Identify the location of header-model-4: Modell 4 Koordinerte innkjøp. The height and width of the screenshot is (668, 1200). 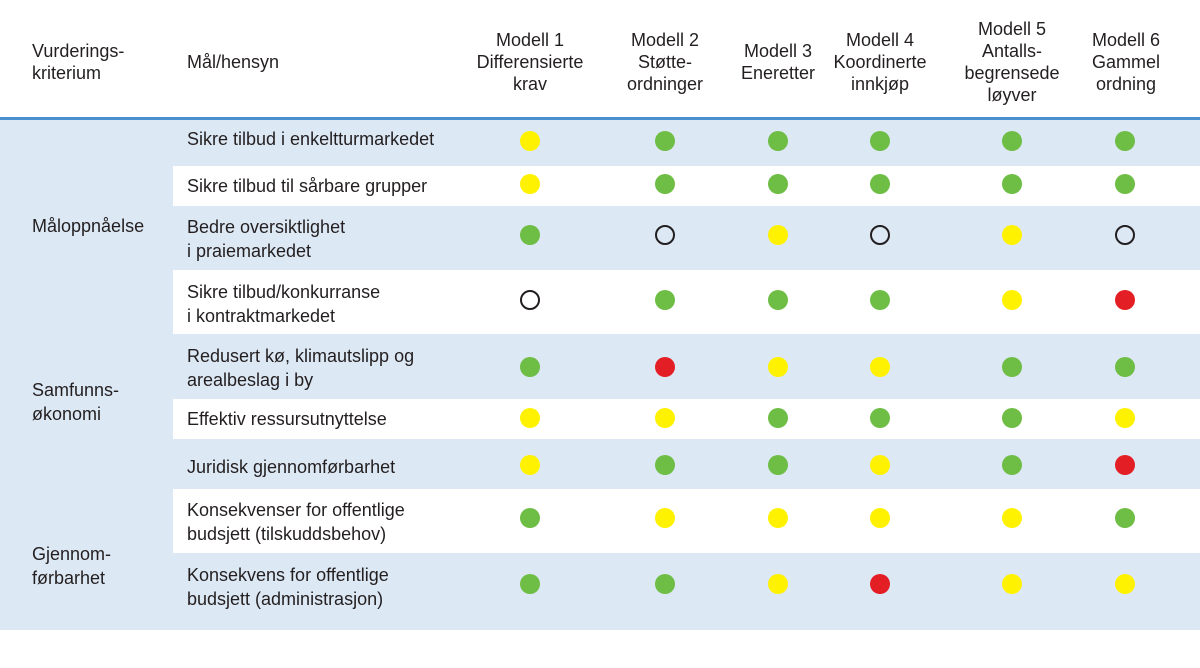
(880, 62).